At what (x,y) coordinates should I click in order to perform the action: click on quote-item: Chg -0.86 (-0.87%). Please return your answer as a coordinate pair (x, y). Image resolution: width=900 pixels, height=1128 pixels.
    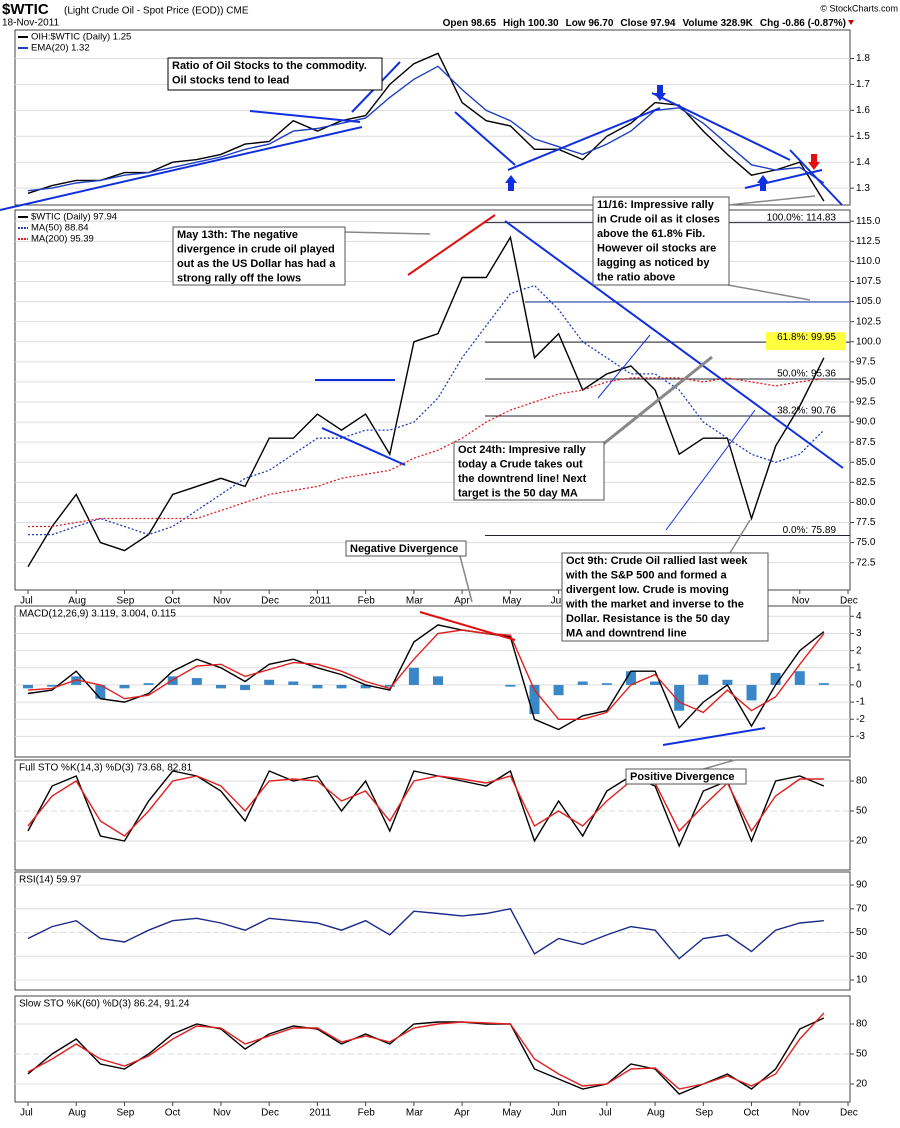
    Looking at the image, I should click on (803, 23).